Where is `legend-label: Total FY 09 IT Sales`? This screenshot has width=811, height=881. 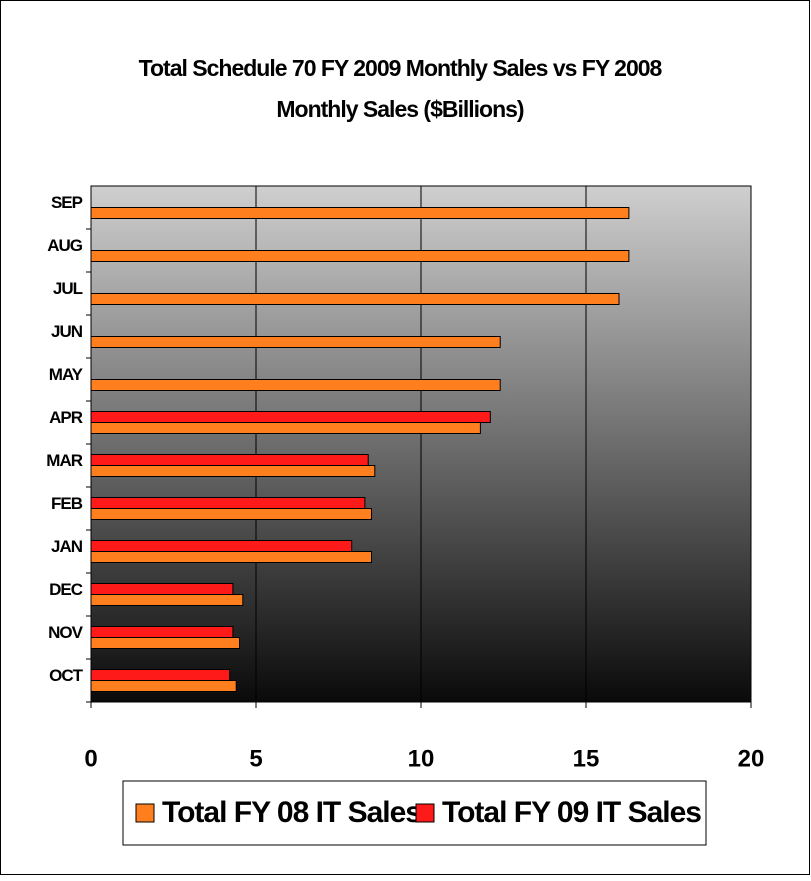
legend-label: Total FY 09 IT Sales is located at coordinates (571, 812).